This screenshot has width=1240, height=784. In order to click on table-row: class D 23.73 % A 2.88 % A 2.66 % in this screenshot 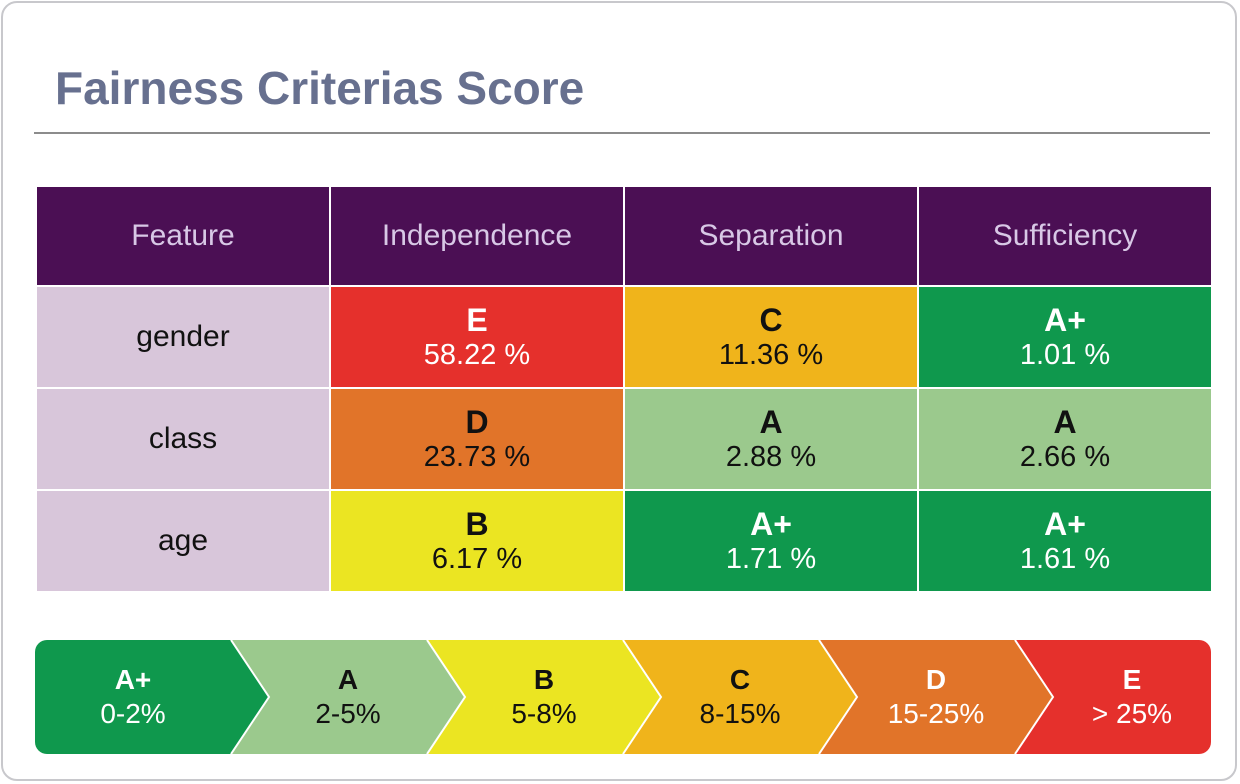, I will do `click(624, 439)`.